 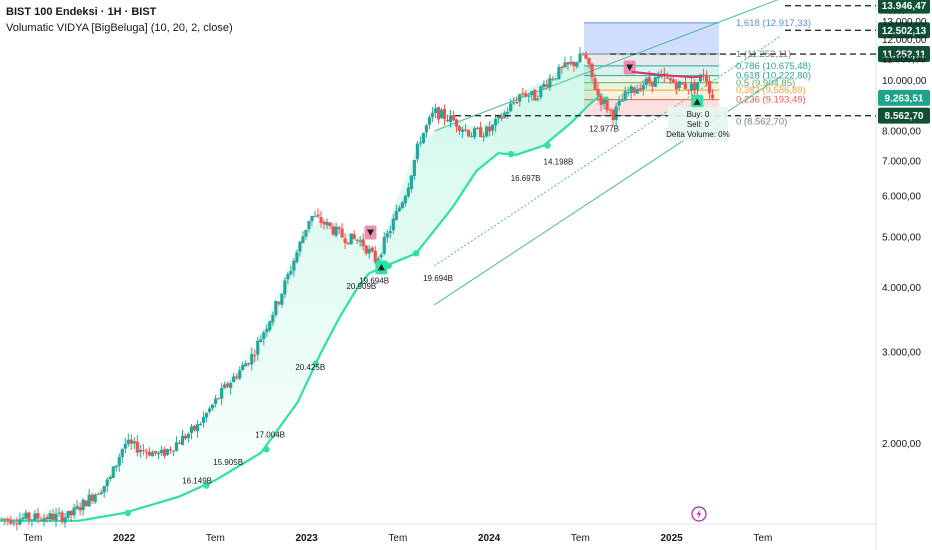 What do you see at coordinates (310, 367) in the screenshot?
I see `volume-label: 20.425B` at bounding box center [310, 367].